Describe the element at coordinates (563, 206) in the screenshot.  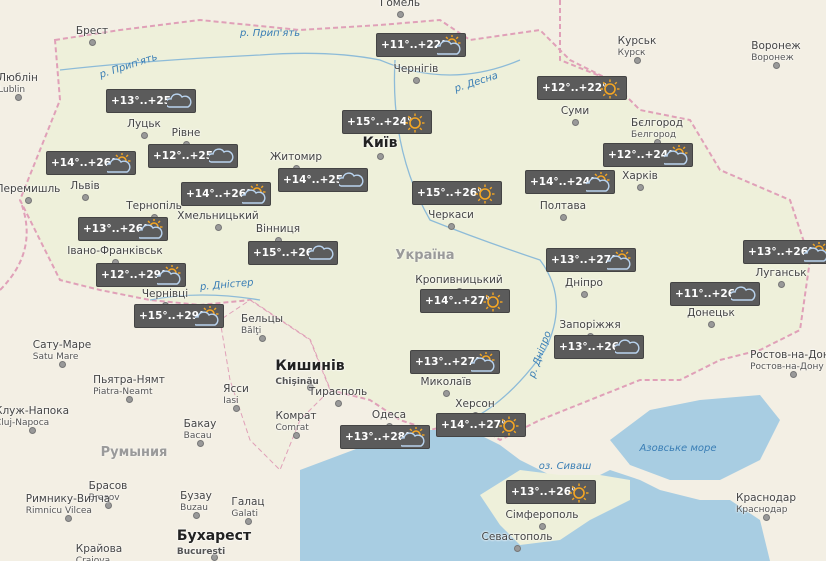
I see `city-label: Полтава` at that location.